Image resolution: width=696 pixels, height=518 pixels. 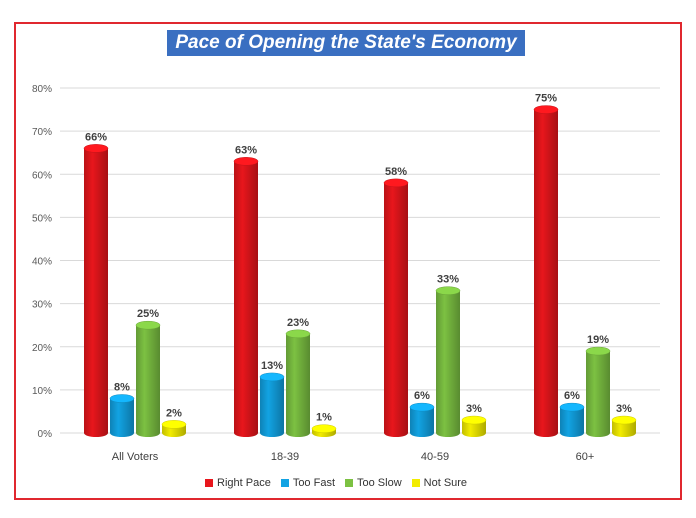 What do you see at coordinates (448, 280) in the screenshot?
I see `data-label: 33%` at bounding box center [448, 280].